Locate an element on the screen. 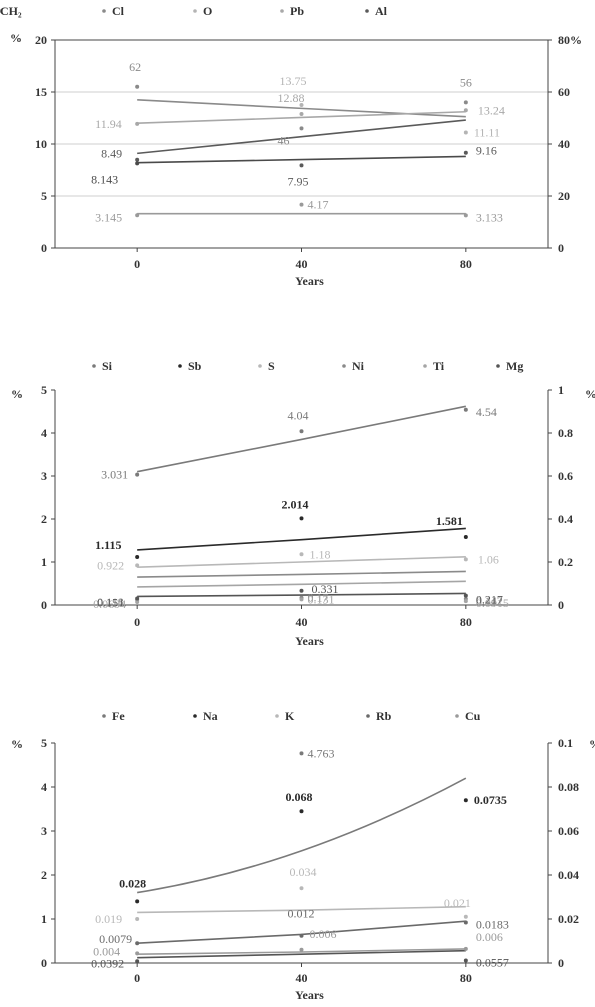 The width and height of the screenshot is (595, 1007). legend-label: Pb is located at coordinates (297, 11).